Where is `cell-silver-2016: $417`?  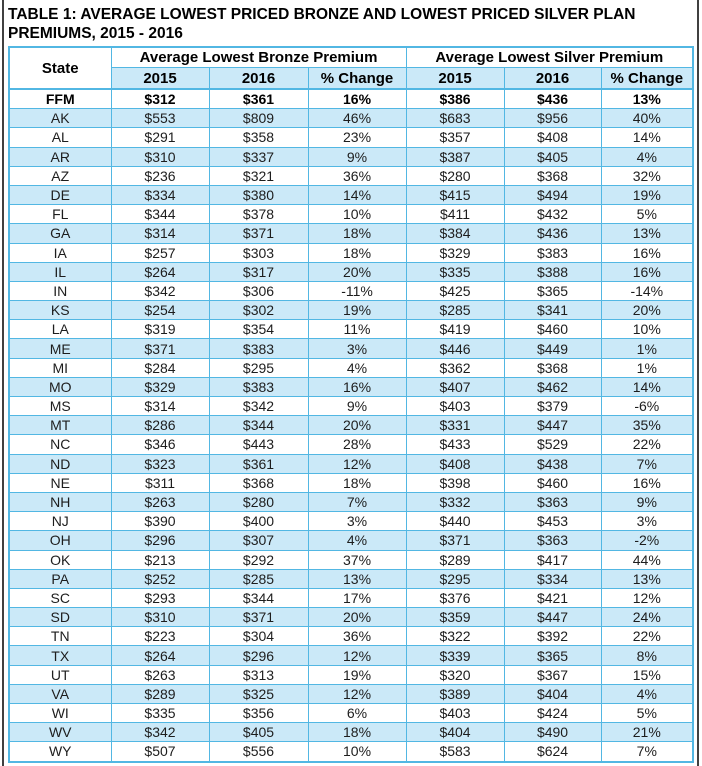 cell-silver-2016: $417 is located at coordinates (552, 559).